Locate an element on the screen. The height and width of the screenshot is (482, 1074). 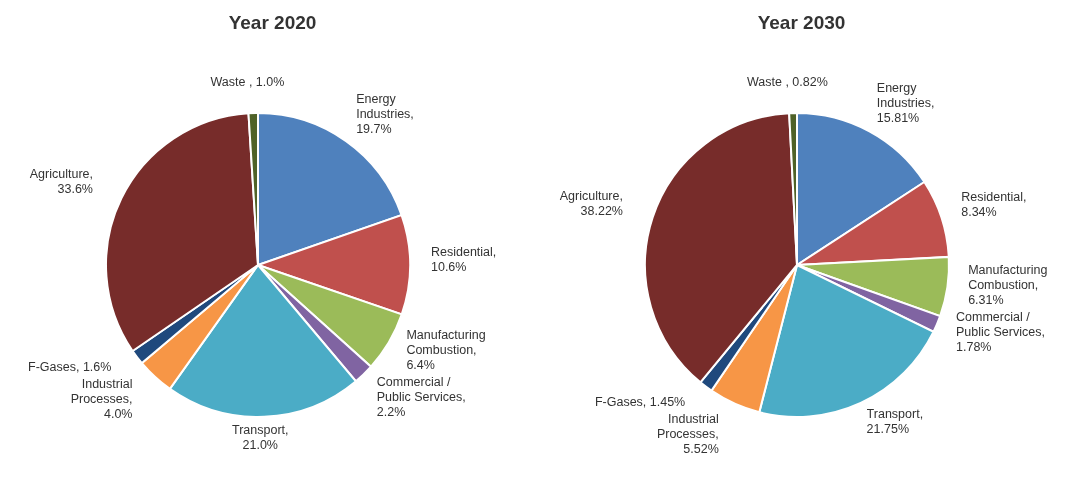
slice-label: Agriculture, 38.22% is located at coordinates (590, 204).